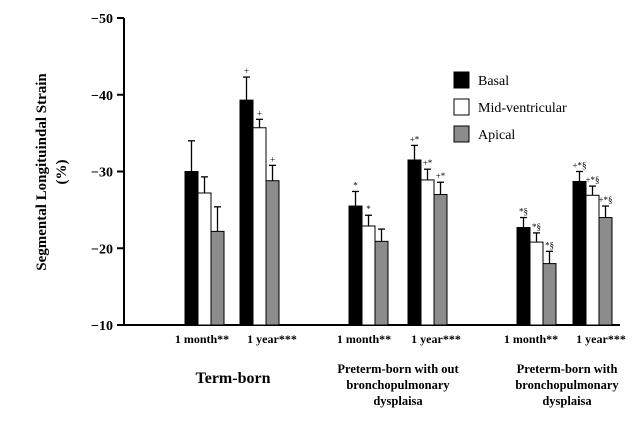  I want to click on legend-label: Basal, so click(493, 81).